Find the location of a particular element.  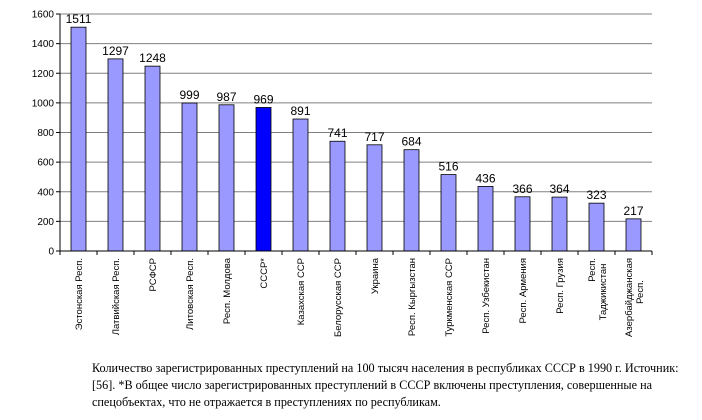

category-label: Эстонская Респ. is located at coordinates (79, 294).